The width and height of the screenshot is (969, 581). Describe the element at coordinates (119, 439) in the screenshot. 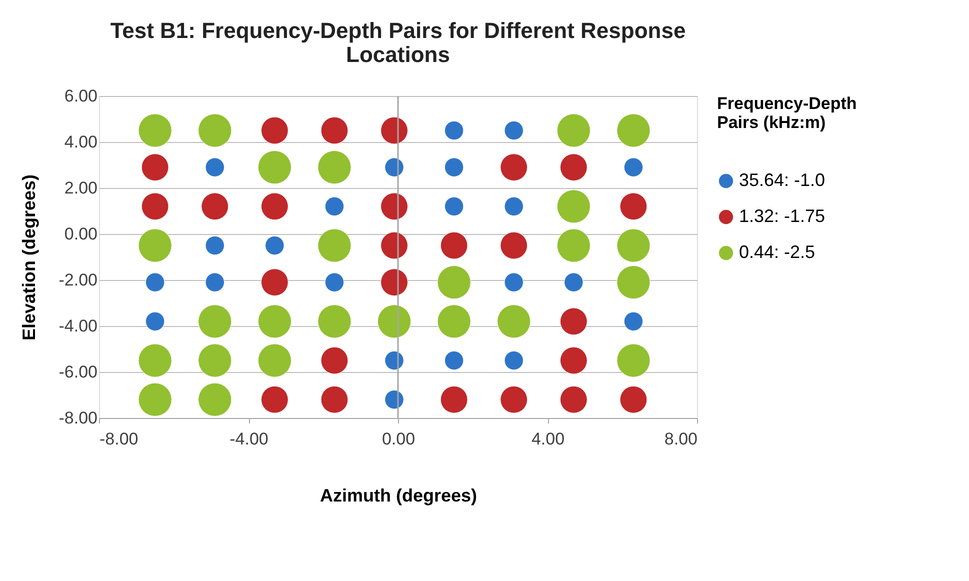

I see `x-tick-label: -8.00` at that location.